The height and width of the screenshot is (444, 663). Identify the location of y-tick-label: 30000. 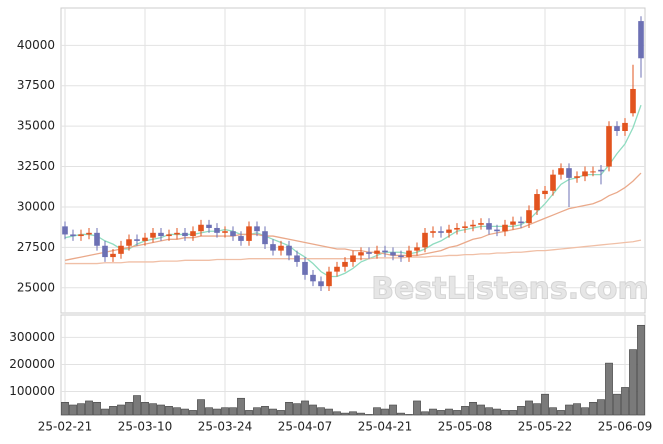
(36, 206).